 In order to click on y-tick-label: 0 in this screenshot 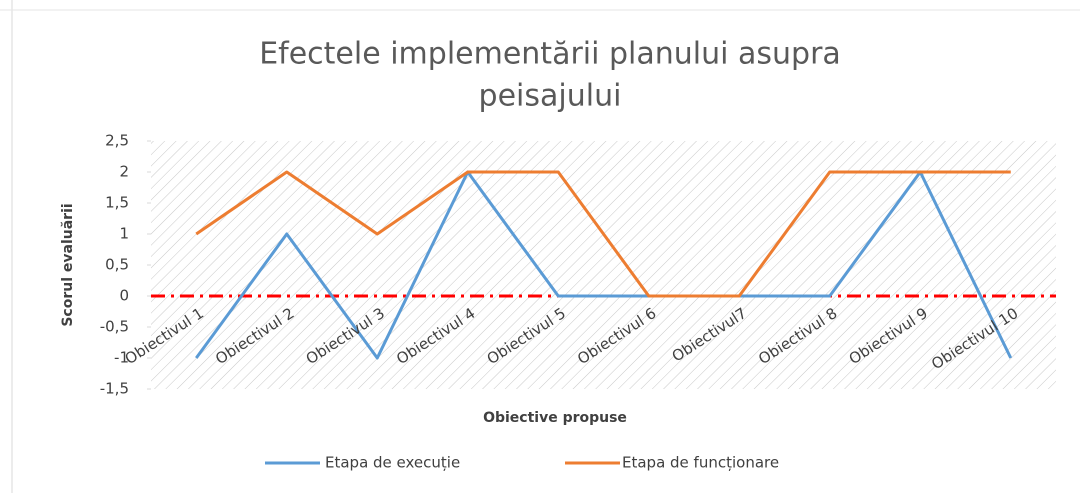, I will do `click(124, 296)`.